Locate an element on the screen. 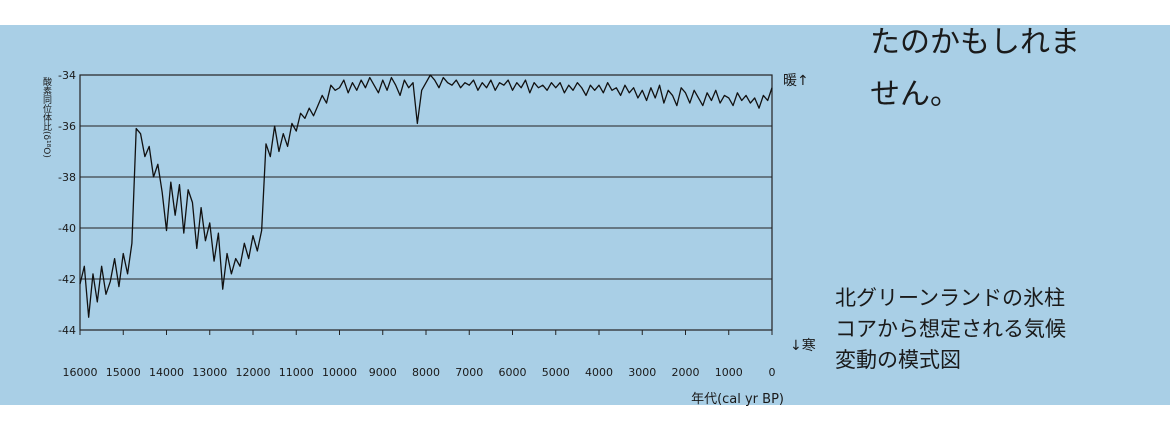  y-tick-label: -40 is located at coordinates (67, 228).